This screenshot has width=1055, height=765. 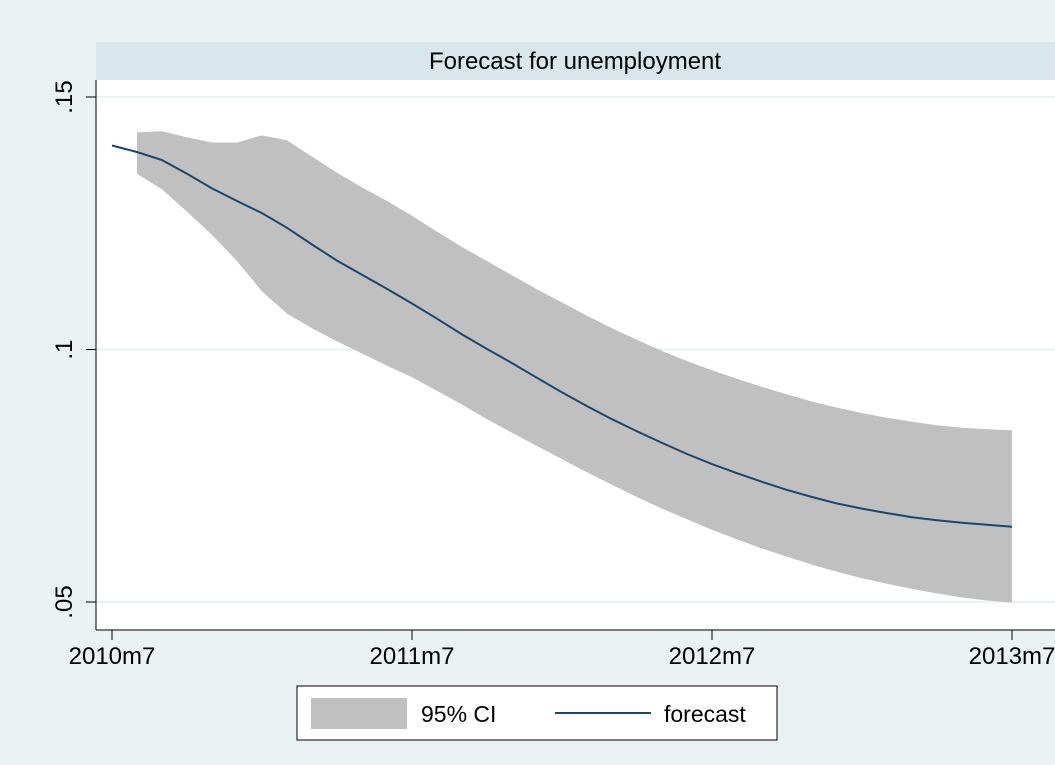 What do you see at coordinates (712, 656) in the screenshot?
I see `x-tick-label-2: 2012m7` at bounding box center [712, 656].